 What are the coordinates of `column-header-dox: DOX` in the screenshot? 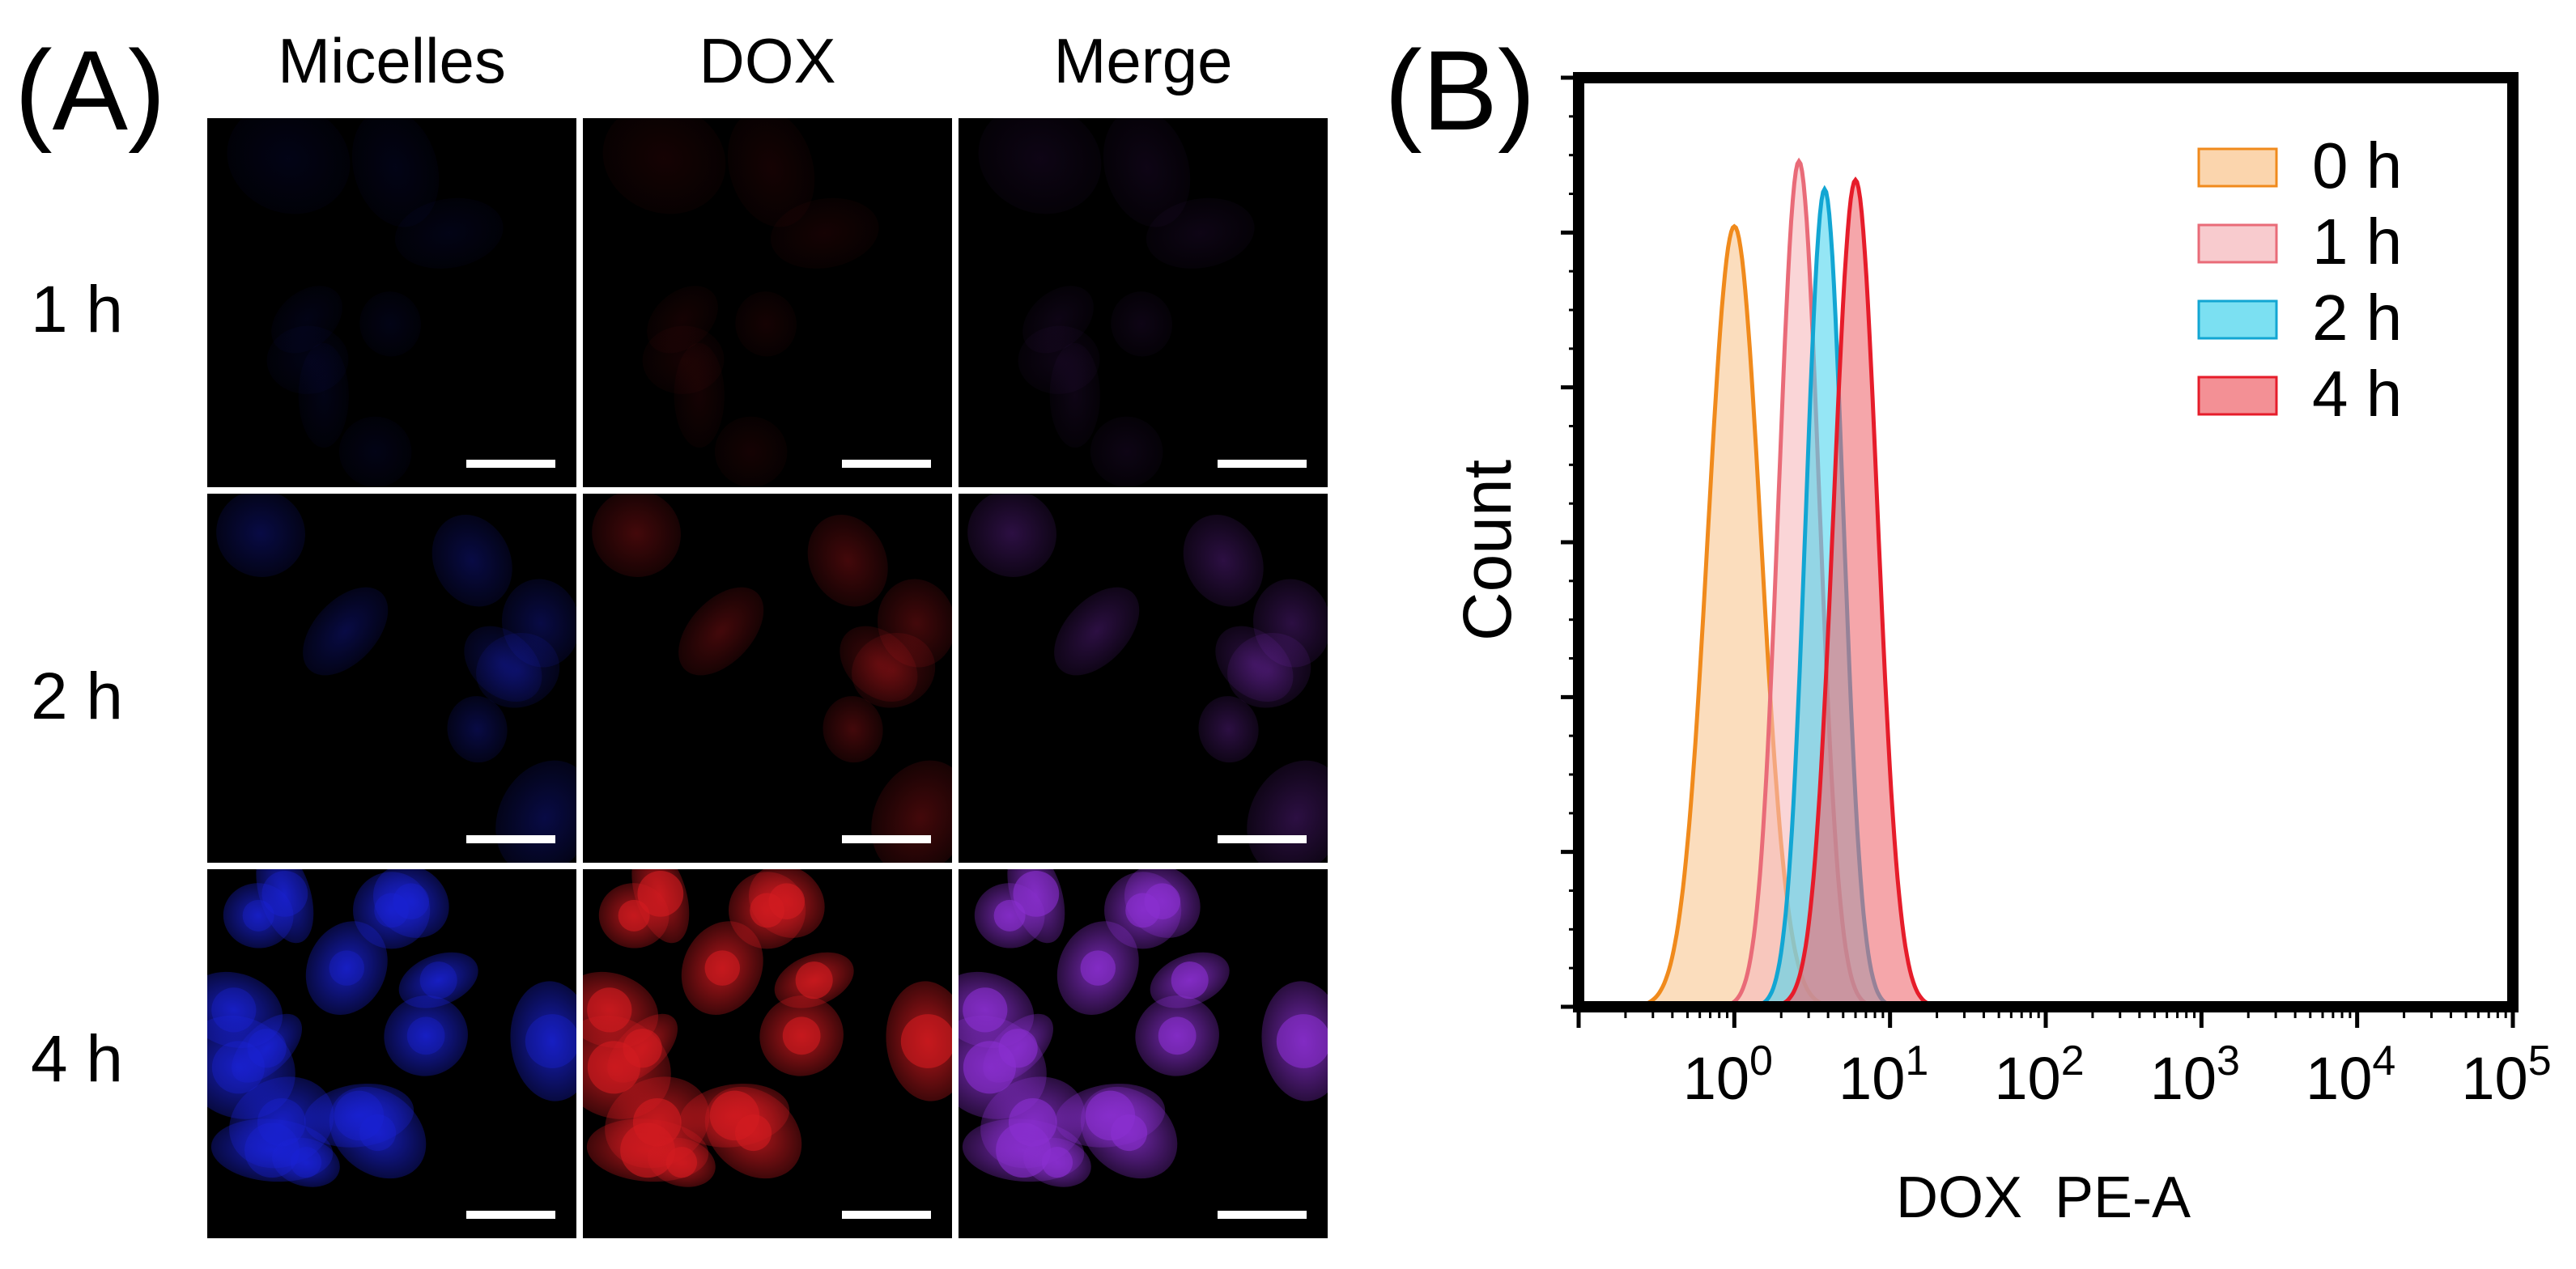 It's located at (768, 60).